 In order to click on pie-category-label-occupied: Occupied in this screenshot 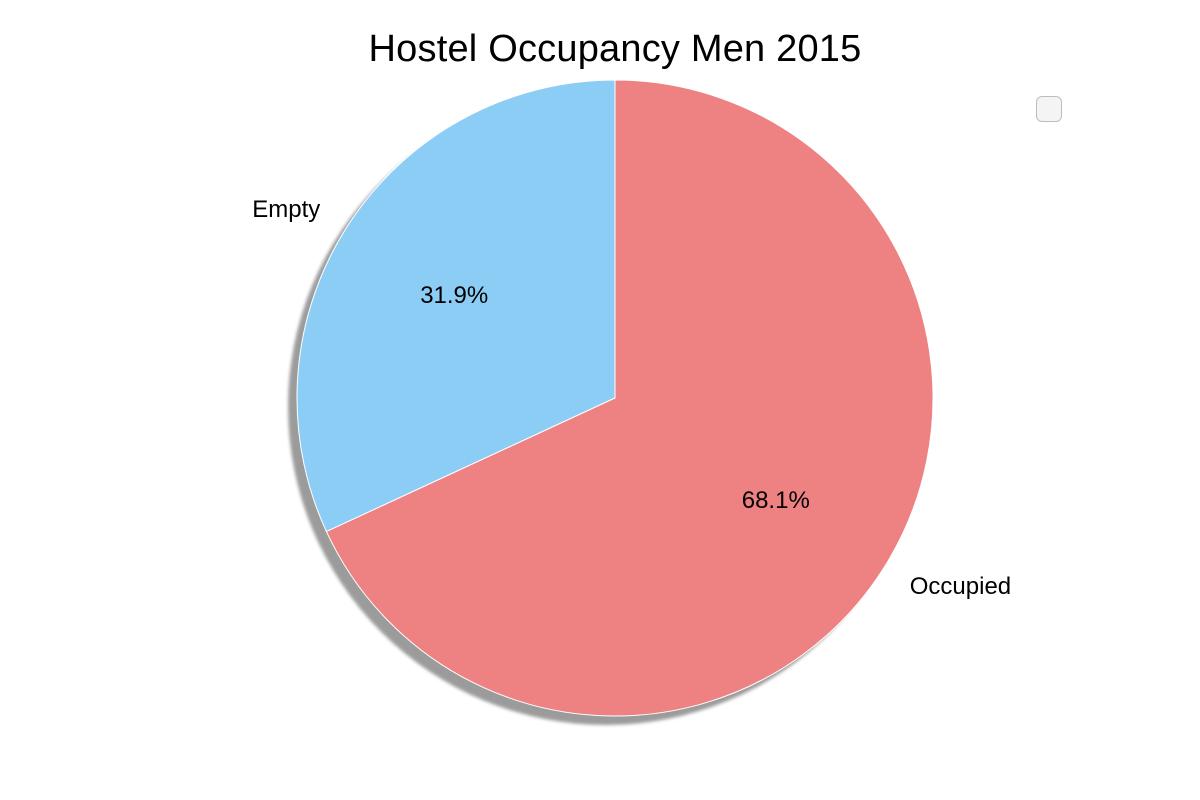, I will do `click(960, 586)`.